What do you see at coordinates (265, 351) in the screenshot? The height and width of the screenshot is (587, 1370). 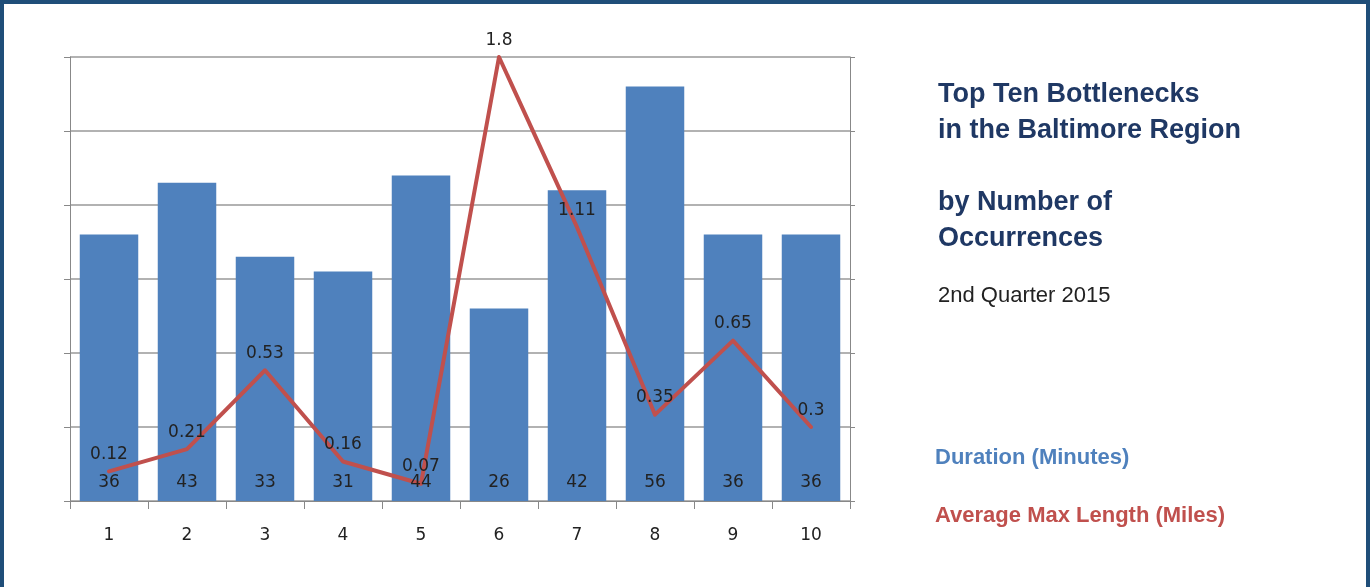 I see `data-label: 0.53` at bounding box center [265, 351].